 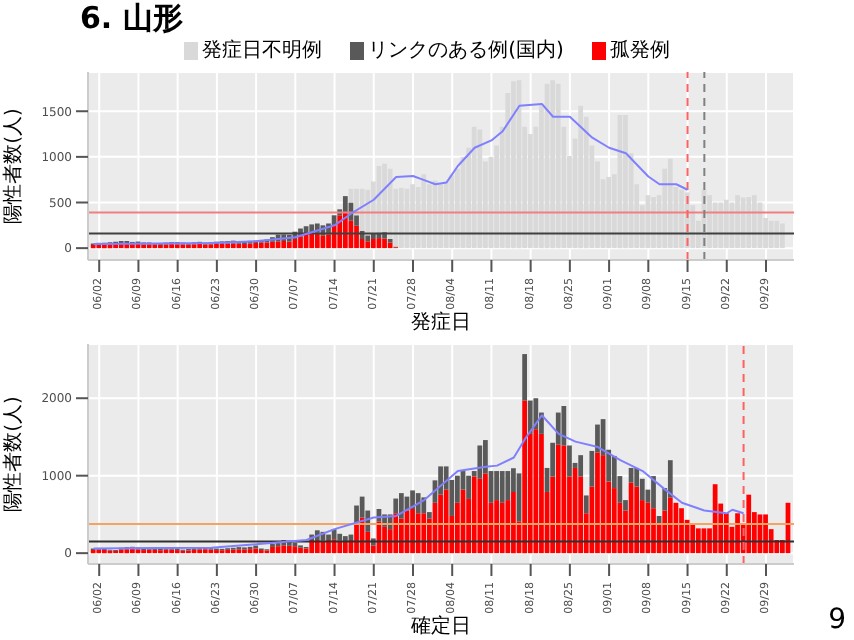 I want to click on legend-label: リンクのある例(国内), so click(x=466, y=50).